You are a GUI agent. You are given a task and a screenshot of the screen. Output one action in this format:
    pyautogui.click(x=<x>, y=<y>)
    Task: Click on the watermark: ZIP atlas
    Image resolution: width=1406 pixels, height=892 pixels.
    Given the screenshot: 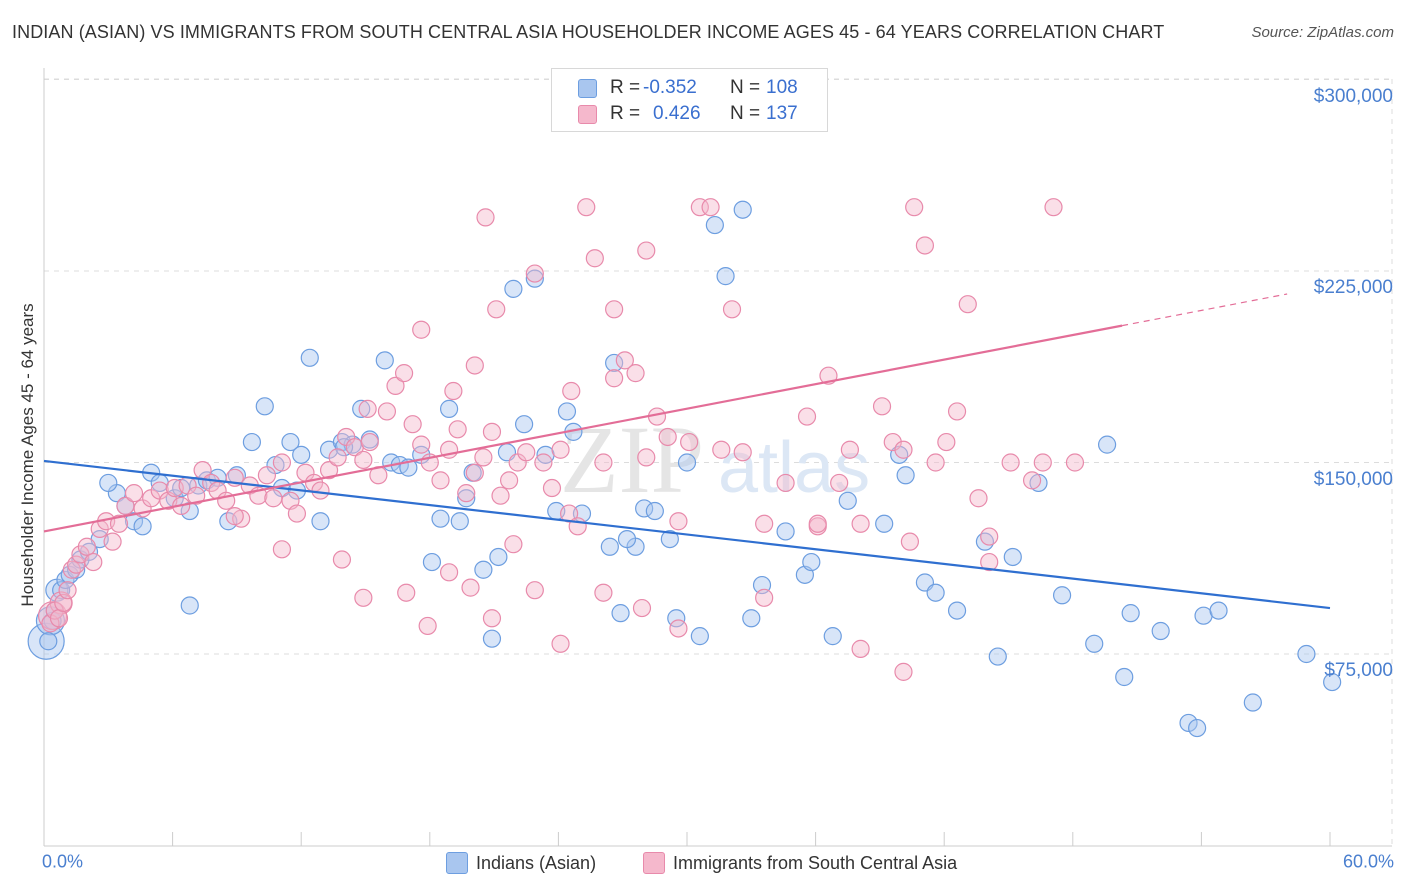 What is the action you would take?
    pyautogui.click(x=715, y=459)
    